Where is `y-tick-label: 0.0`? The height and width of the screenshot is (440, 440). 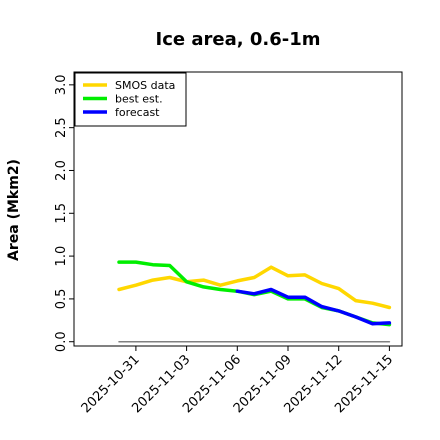 y-tick-label: 0.0 is located at coordinates (61, 341).